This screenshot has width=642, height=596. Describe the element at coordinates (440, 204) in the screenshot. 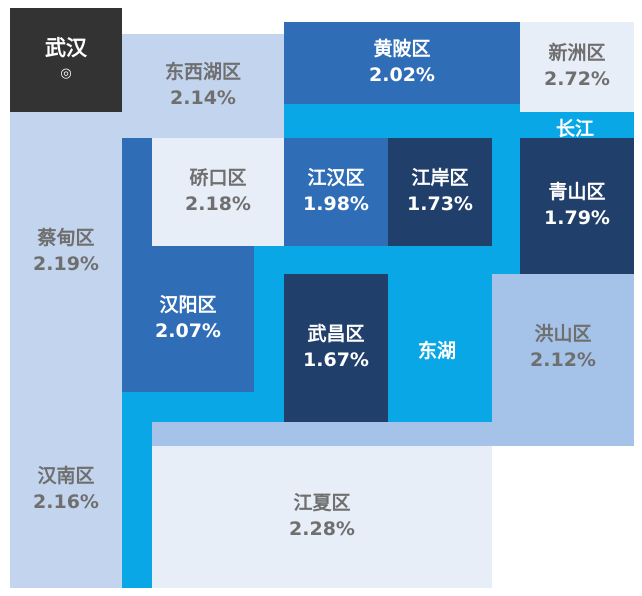

I see `district-value: 1.73%` at that location.